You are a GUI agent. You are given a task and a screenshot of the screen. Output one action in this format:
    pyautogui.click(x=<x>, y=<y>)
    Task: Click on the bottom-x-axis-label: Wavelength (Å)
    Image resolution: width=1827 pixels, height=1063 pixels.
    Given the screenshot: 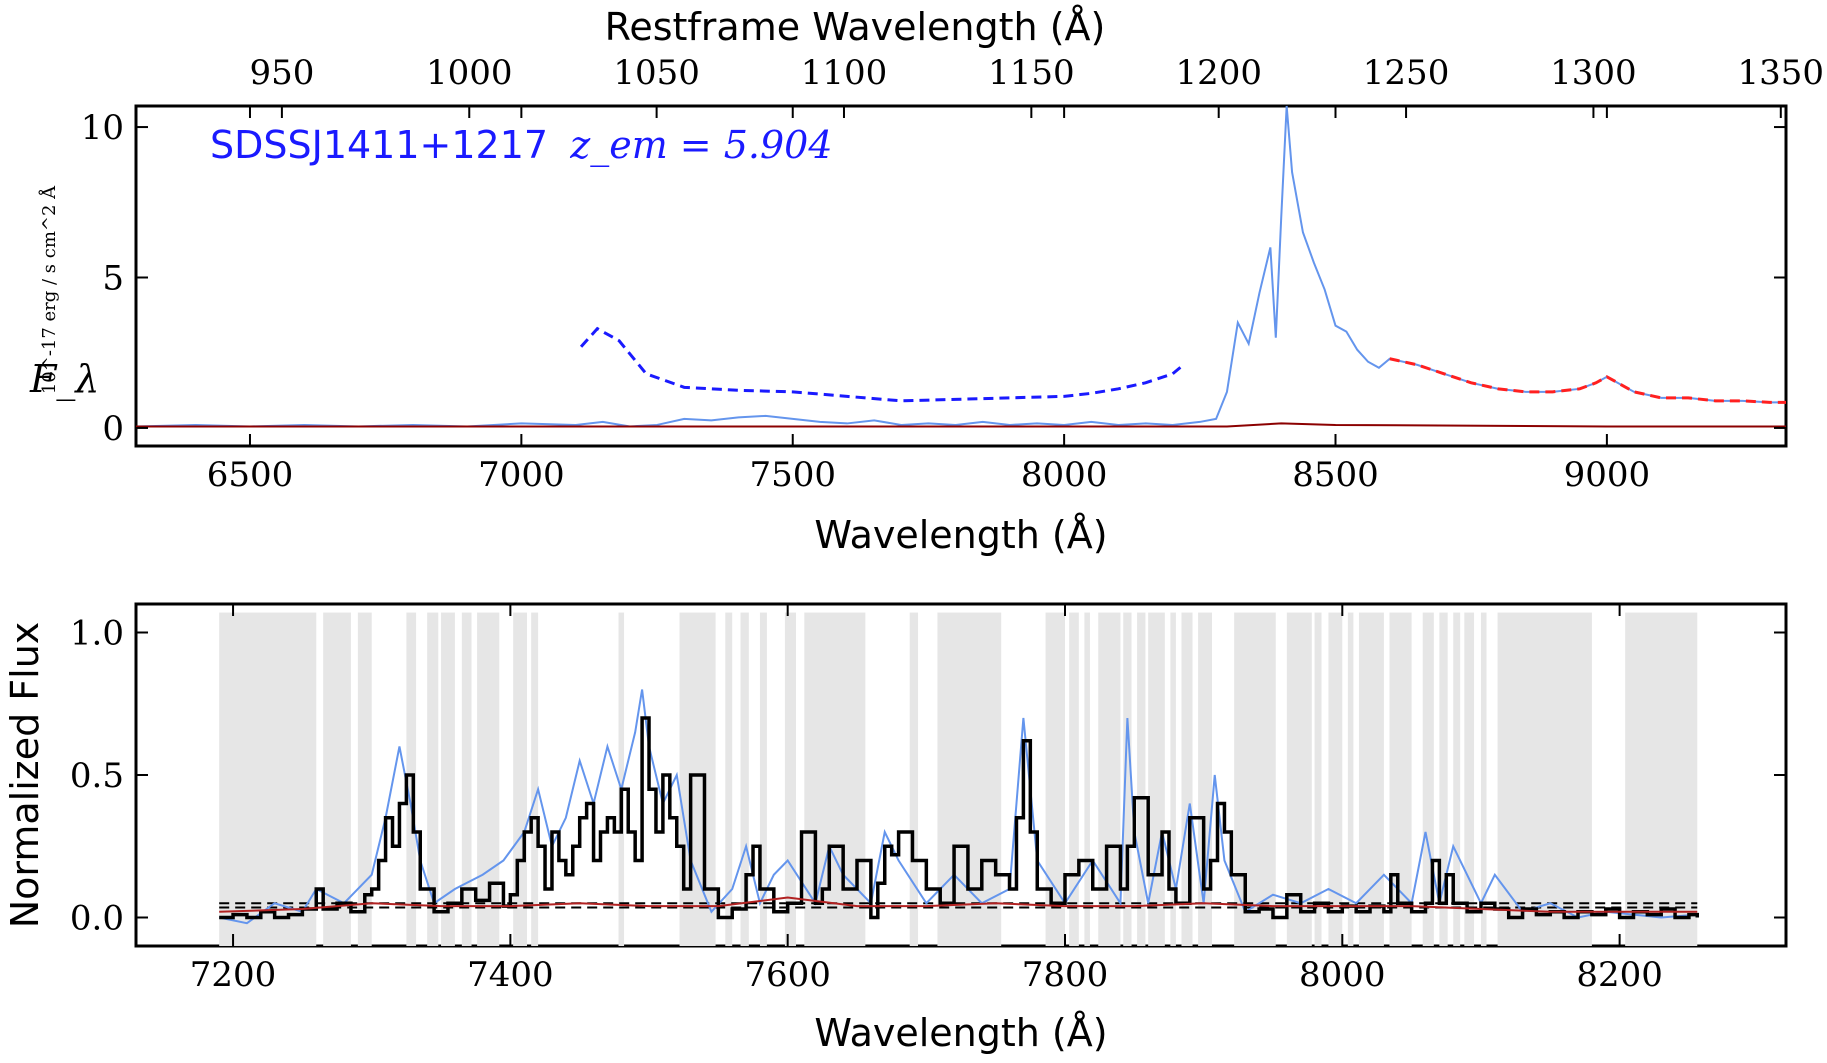 What is the action you would take?
    pyautogui.click(x=960, y=1033)
    